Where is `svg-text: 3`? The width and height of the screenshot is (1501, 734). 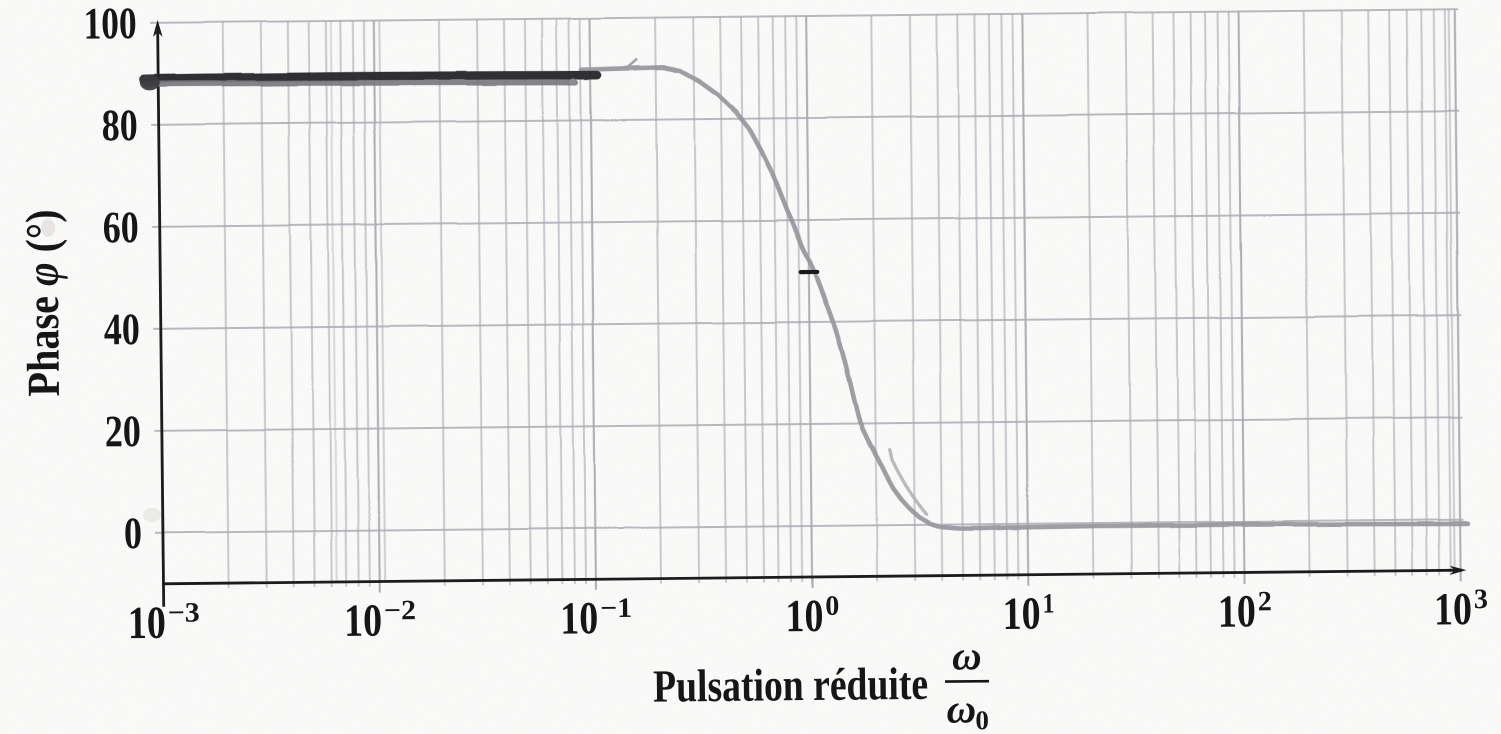 svg-text: 3 is located at coordinates (1481, 599).